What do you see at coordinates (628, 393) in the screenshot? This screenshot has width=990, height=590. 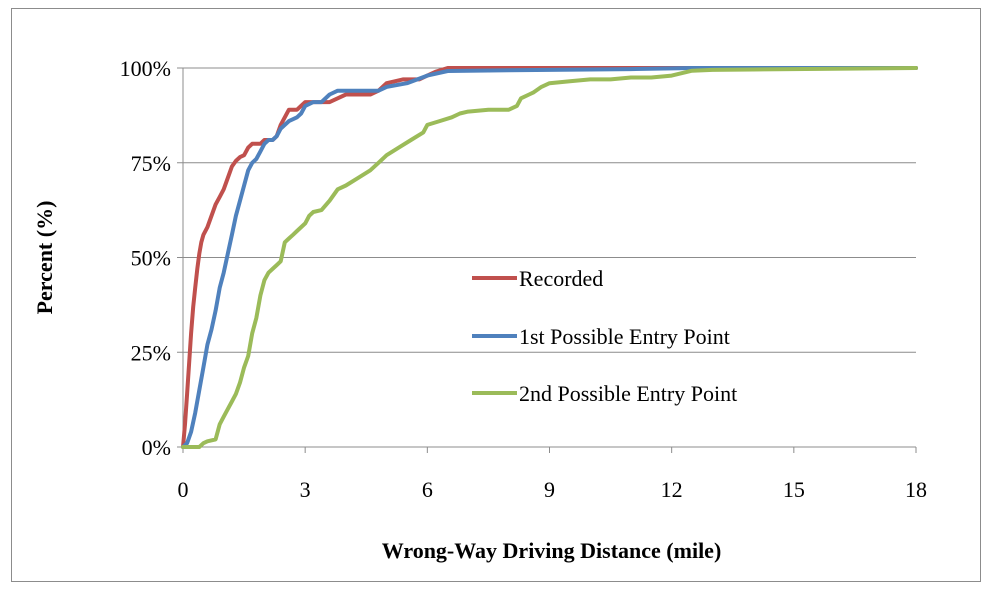 I see `legend-label-3: 2nd Possible Entry Point` at bounding box center [628, 393].